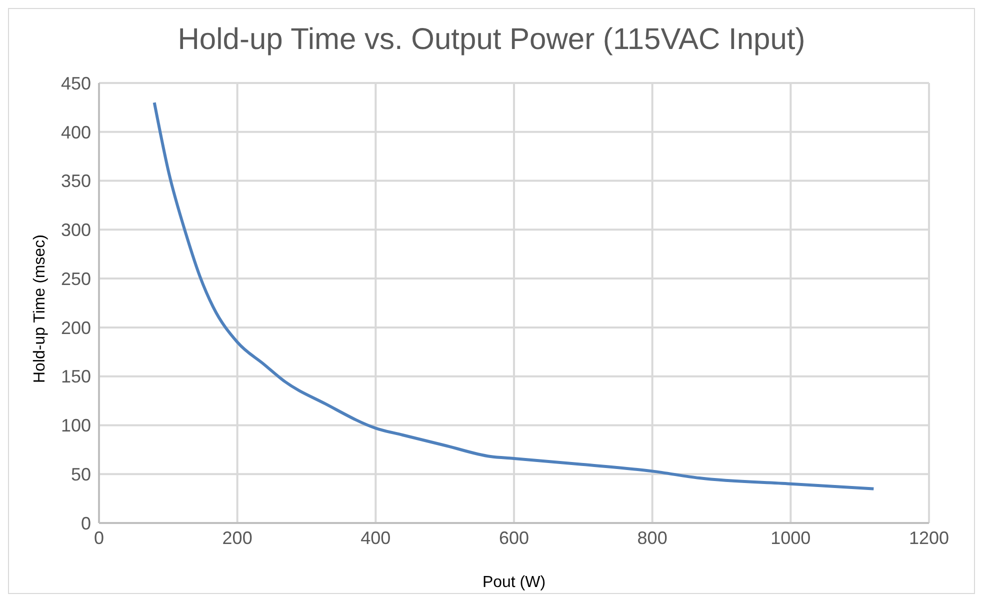 The width and height of the screenshot is (985, 600). Describe the element at coordinates (75, 181) in the screenshot. I see `y-tick-label: 350` at that location.